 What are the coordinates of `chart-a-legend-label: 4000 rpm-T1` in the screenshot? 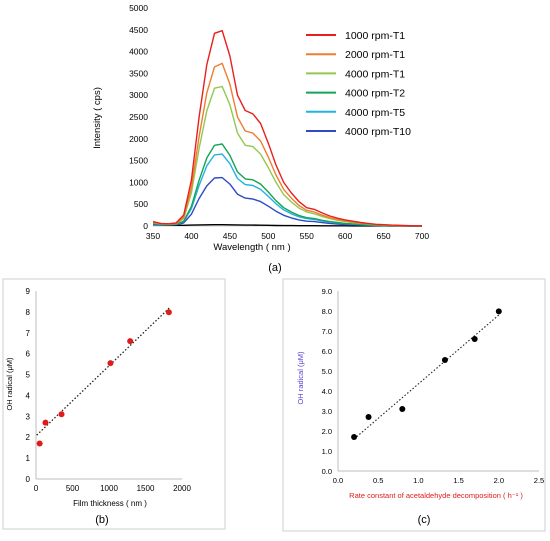 It's located at (375, 74).